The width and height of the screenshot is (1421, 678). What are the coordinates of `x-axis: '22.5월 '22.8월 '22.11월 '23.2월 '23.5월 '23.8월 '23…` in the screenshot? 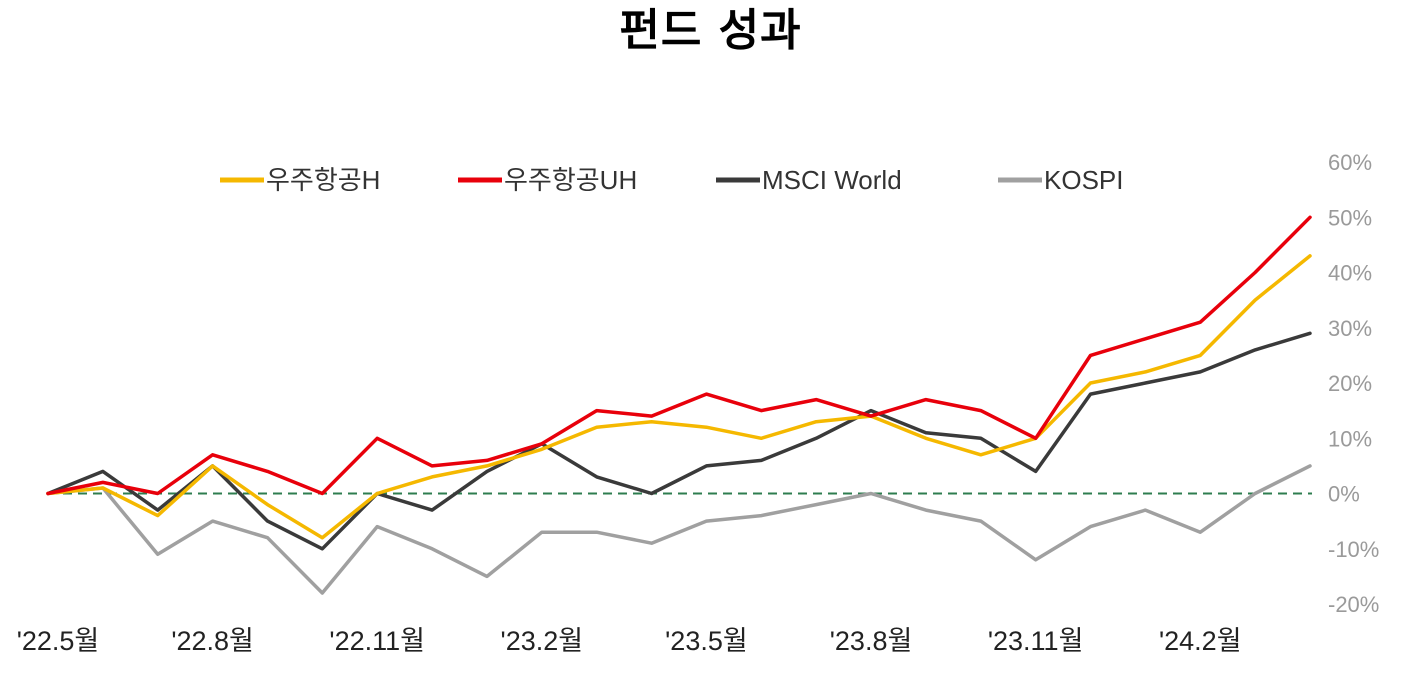 It's located at (629, 641).